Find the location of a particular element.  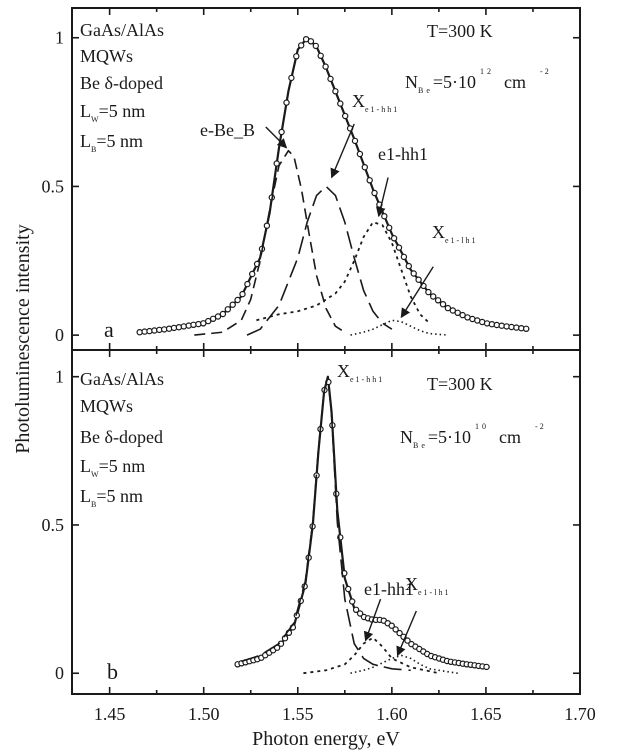

panel-a-conc-exponent: 12 is located at coordinates (487, 71).